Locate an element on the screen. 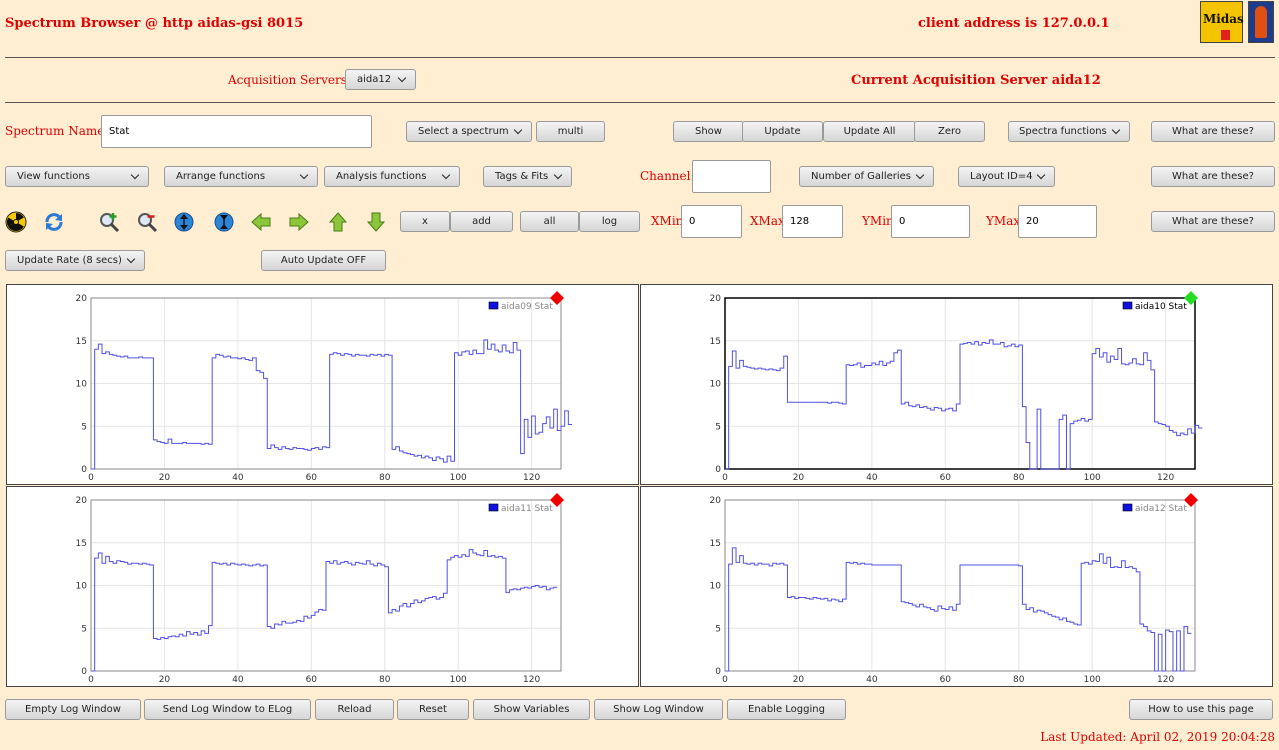 The width and height of the screenshot is (1279, 750). arrow-up-icon is located at coordinates (338, 222).